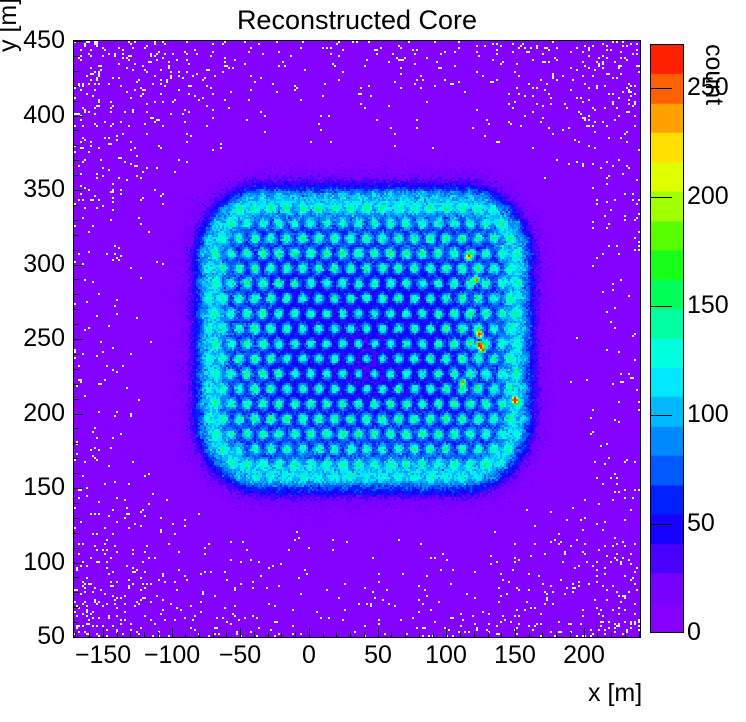 The width and height of the screenshot is (746, 722). I want to click on y-axis-tick-label: 450, so click(44, 40).